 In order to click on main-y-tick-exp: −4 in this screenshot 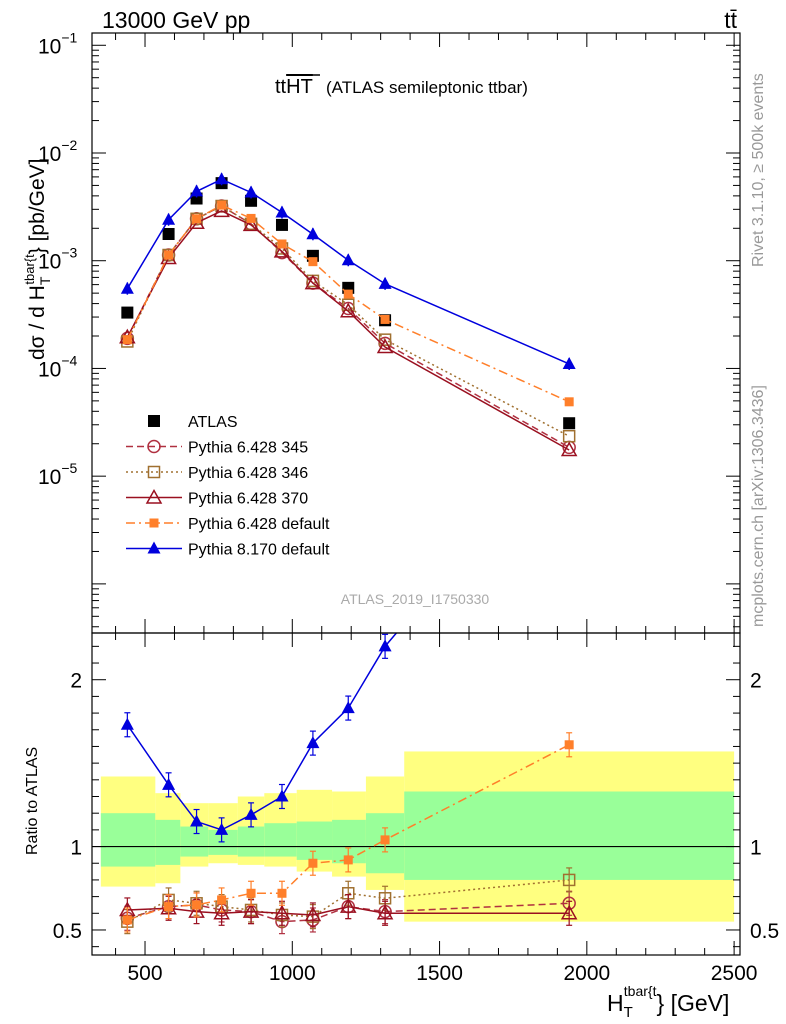, I will do `click(69, 360)`.